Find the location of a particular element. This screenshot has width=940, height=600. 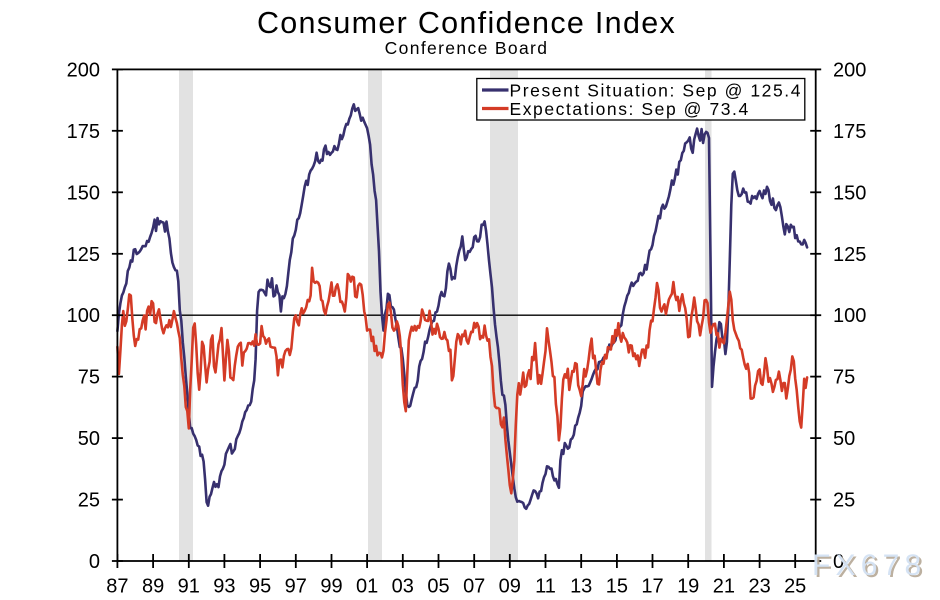

svg-text: 21 is located at coordinates (724, 587).